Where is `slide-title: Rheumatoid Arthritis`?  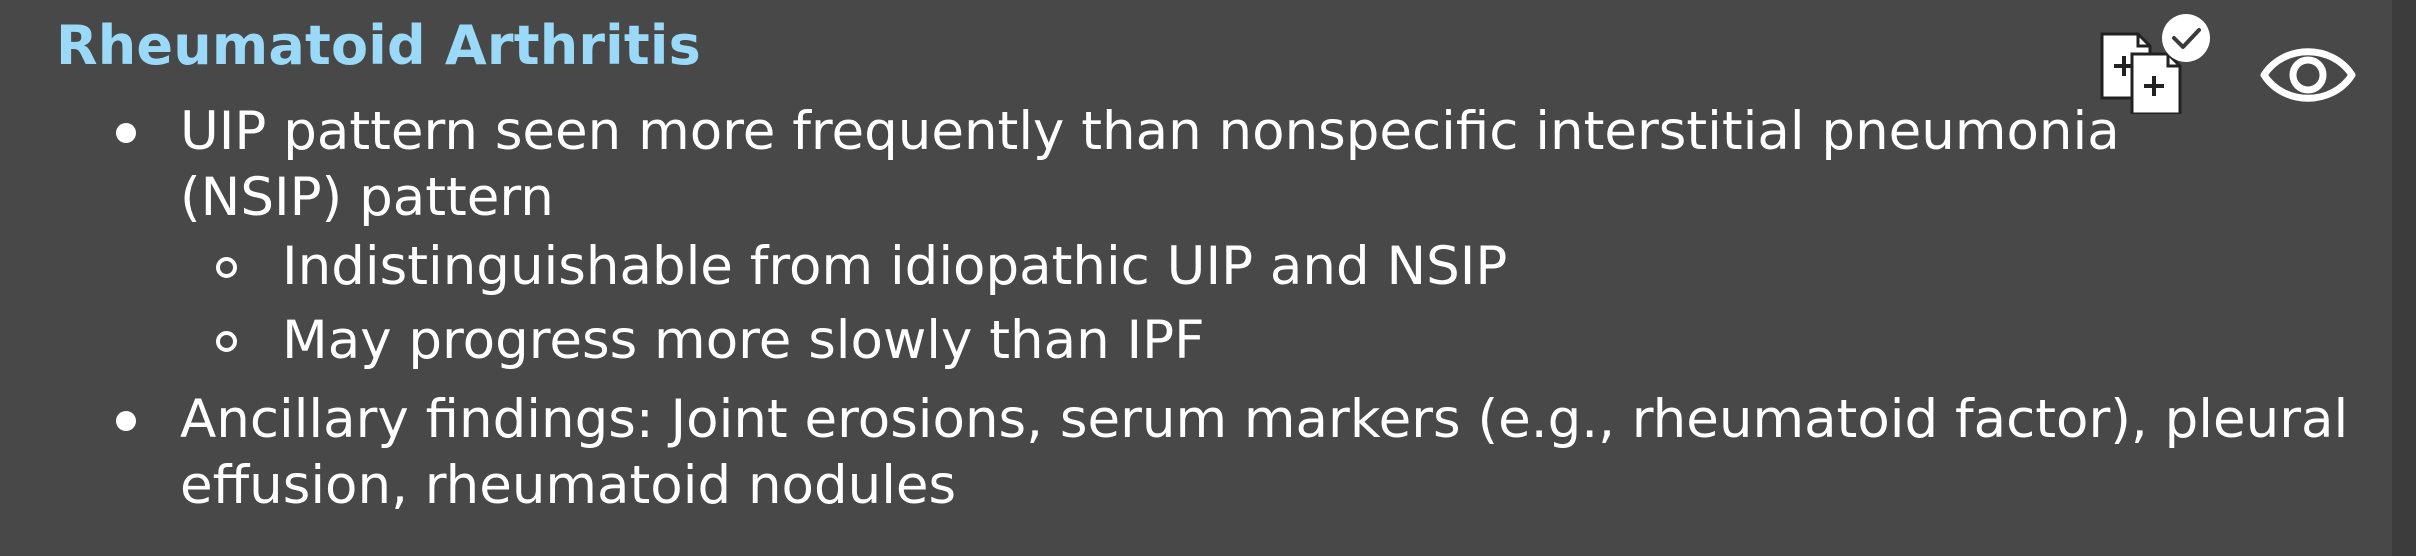
slide-title: Rheumatoid Arthritis is located at coordinates (378, 45).